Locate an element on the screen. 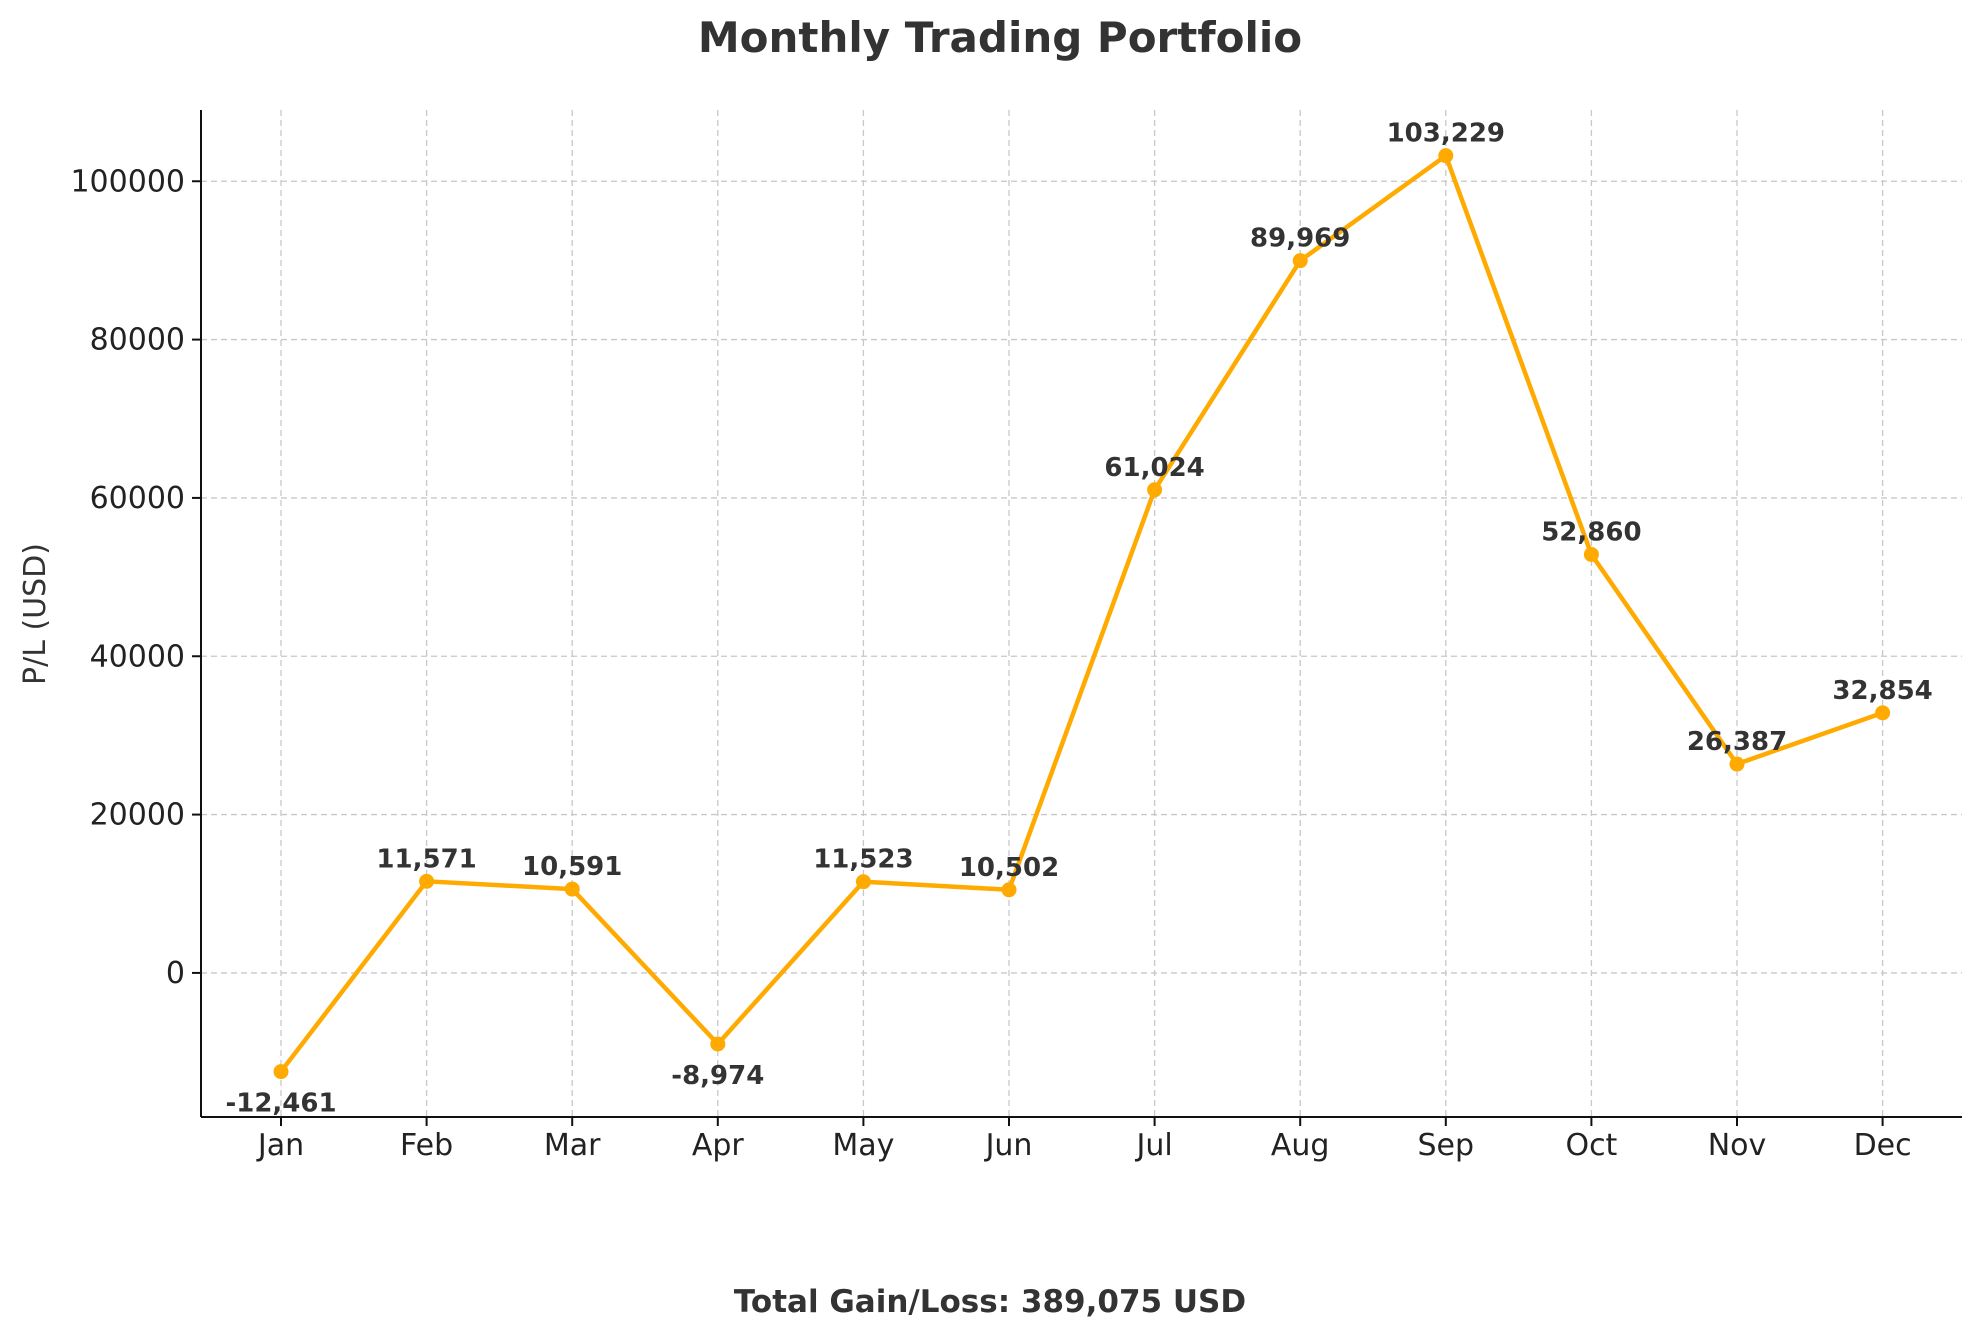 The image size is (1979, 1336). data-label: 10,591 is located at coordinates (572, 867).